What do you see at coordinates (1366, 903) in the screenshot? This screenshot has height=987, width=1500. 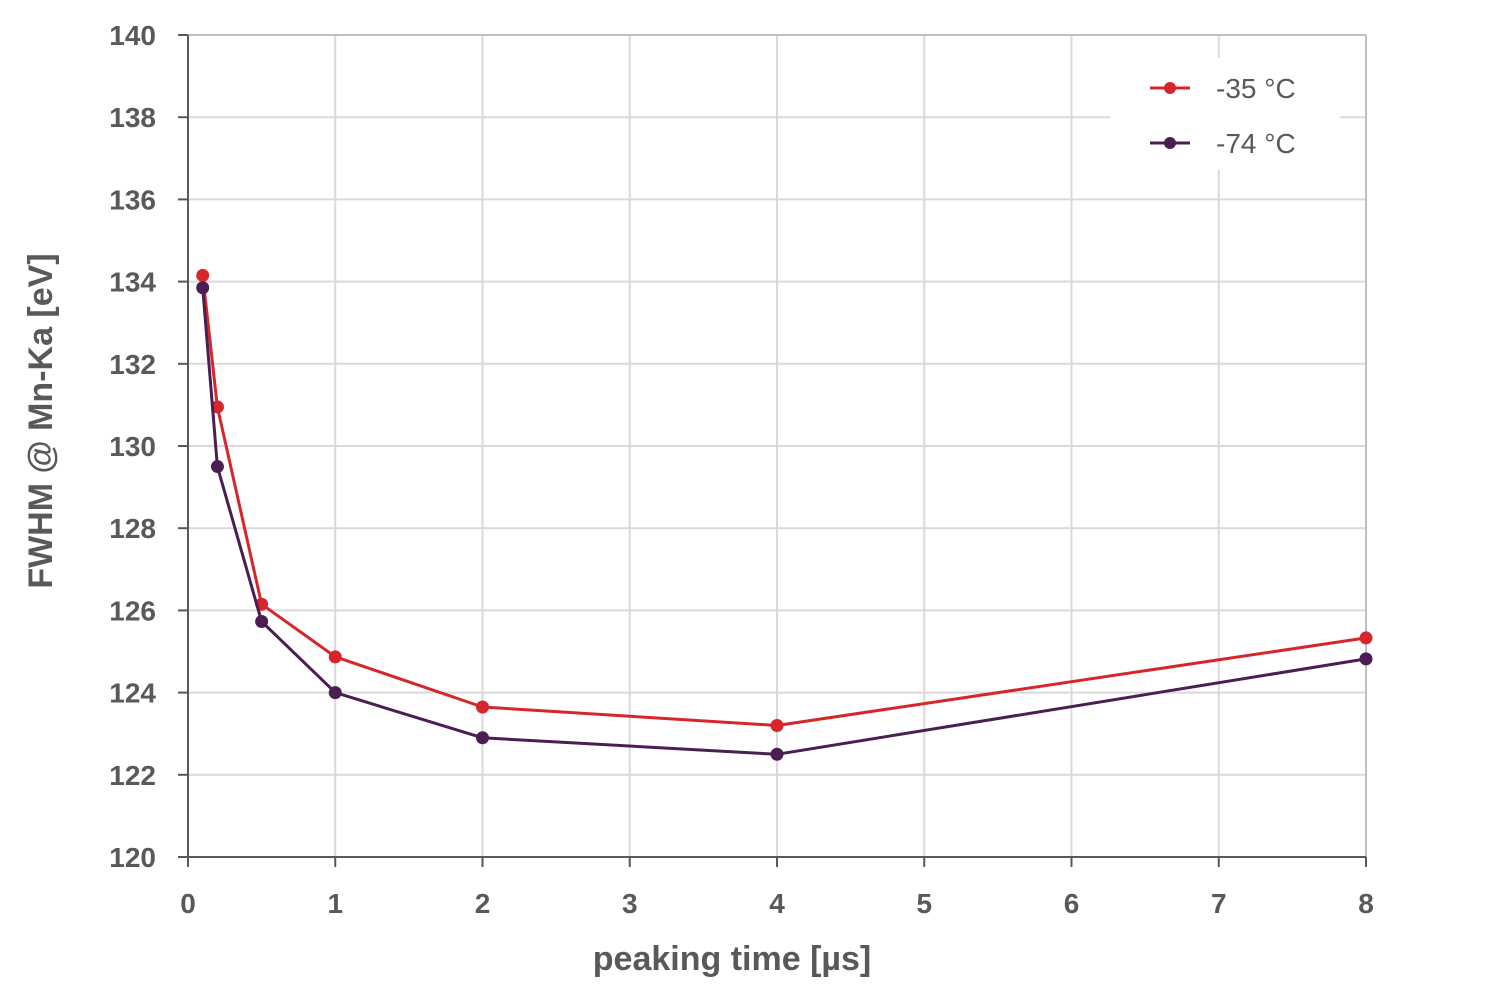 I see `x-tick-label: 8` at bounding box center [1366, 903].